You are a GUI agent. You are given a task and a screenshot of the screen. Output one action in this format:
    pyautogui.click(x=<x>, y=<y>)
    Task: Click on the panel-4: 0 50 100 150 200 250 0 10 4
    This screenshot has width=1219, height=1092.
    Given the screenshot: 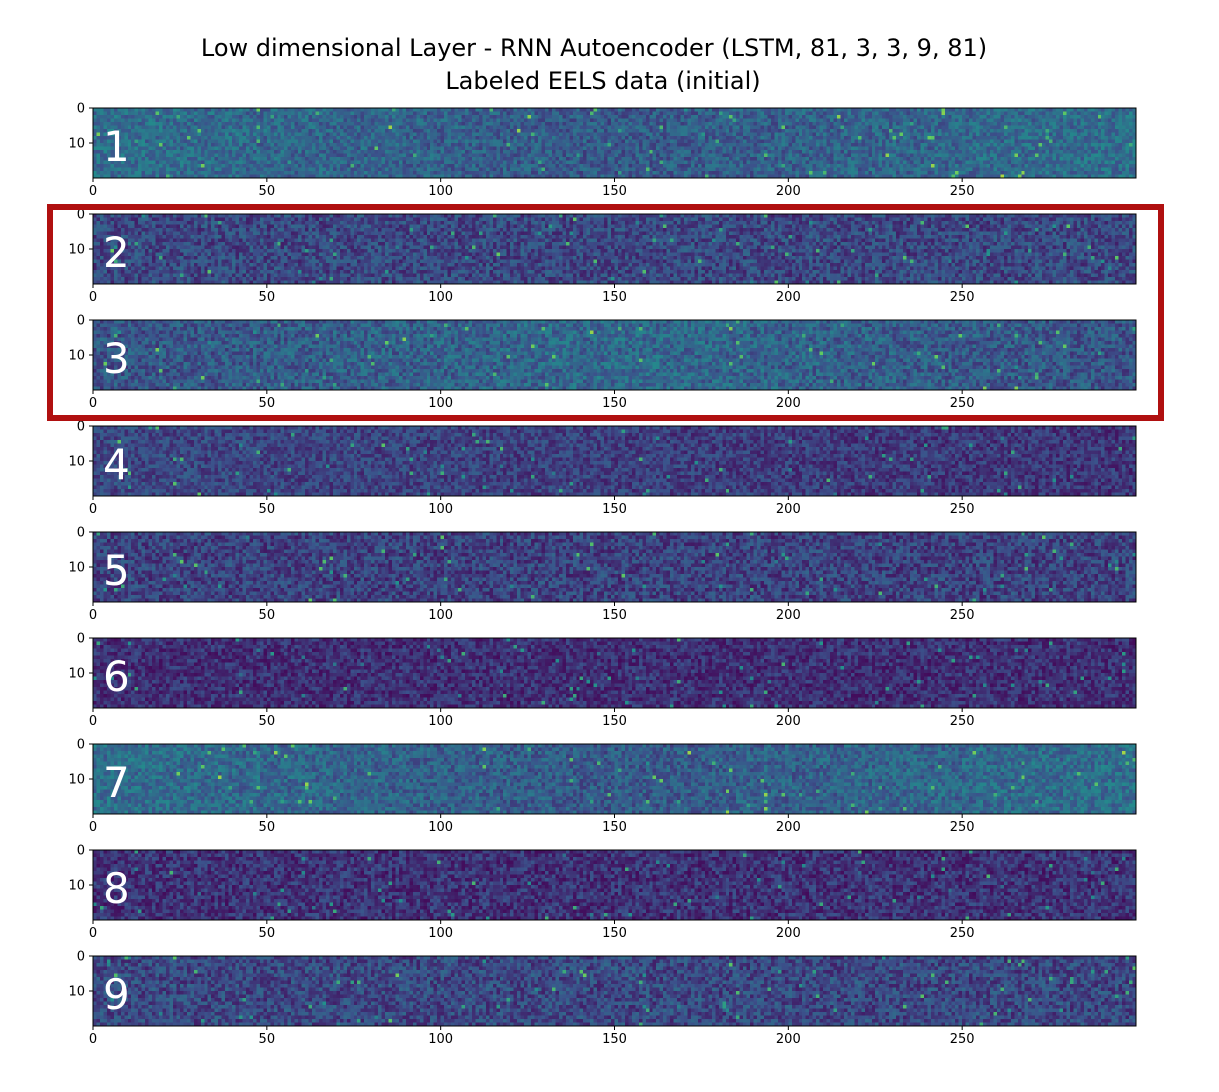 What is the action you would take?
    pyautogui.click(x=602, y=468)
    